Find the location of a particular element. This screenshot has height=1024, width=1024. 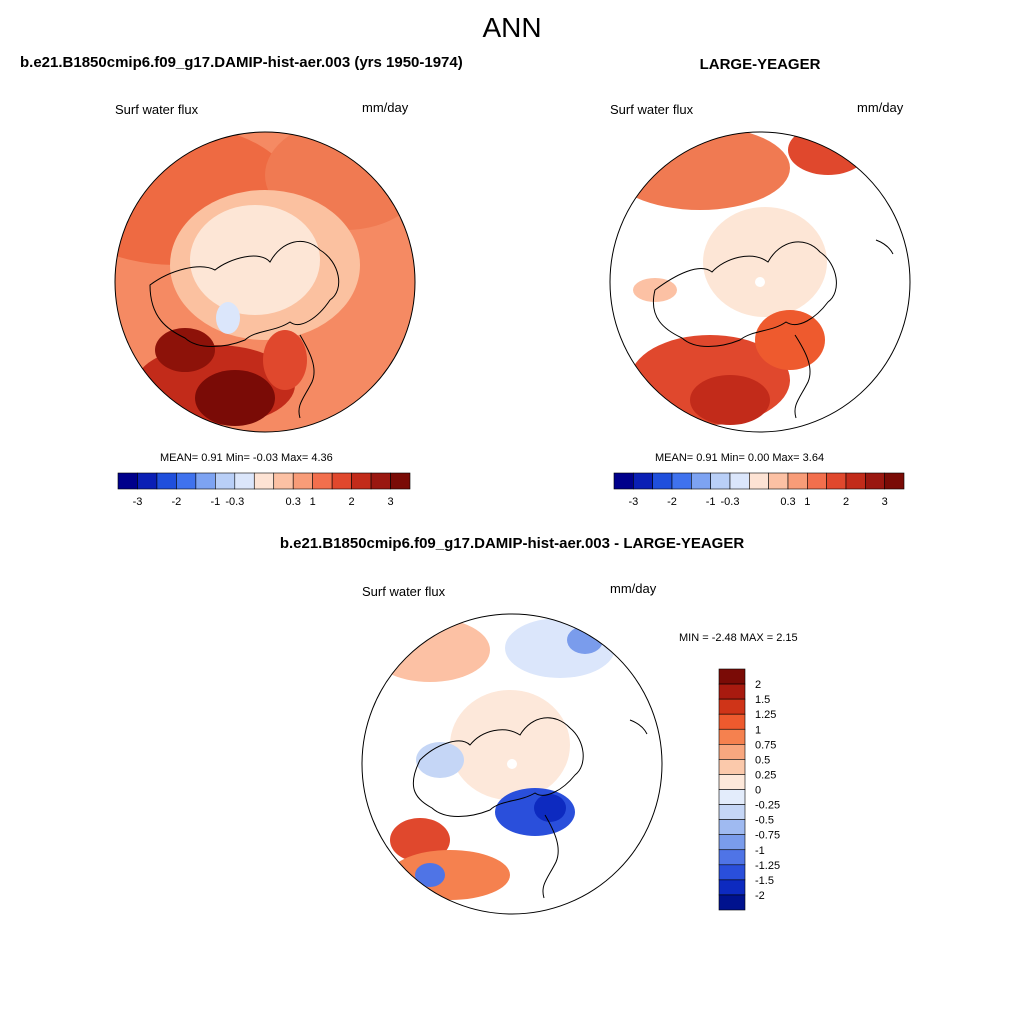

diff-units-label: mm/day is located at coordinates (633, 588).